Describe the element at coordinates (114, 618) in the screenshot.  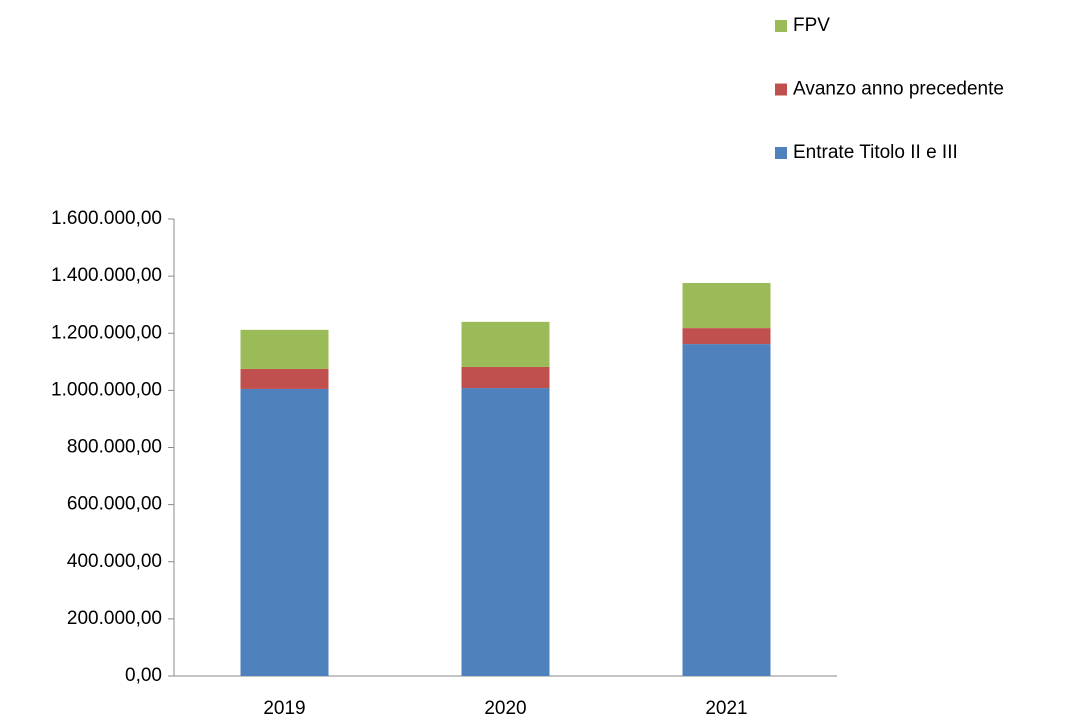
I see `y-tick-label: 200.000,00` at that location.